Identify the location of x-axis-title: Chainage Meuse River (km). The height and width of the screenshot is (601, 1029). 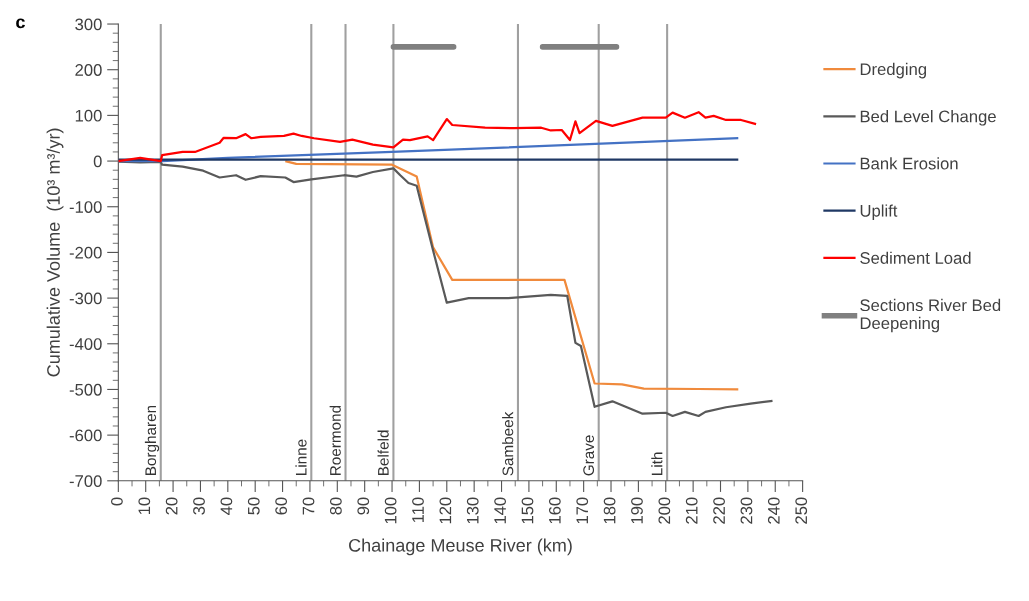
(460, 547).